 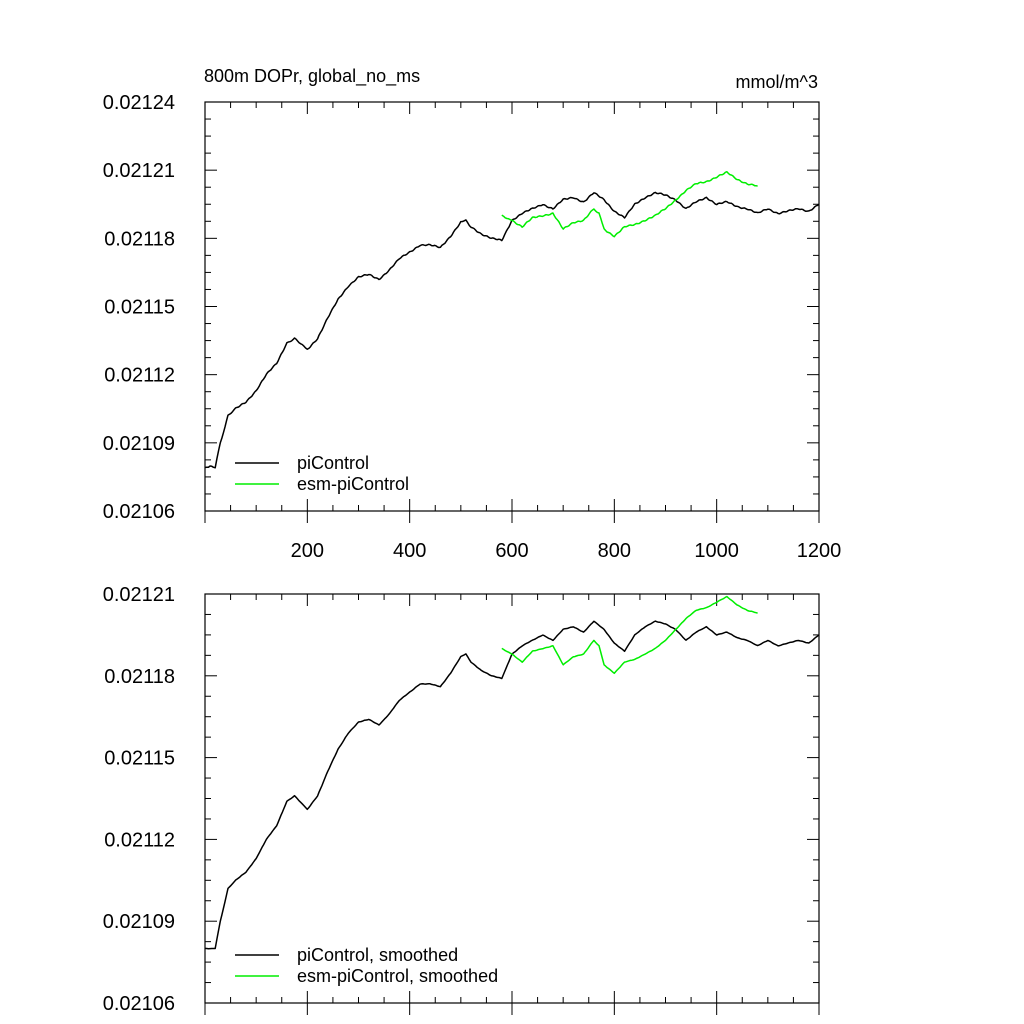 I want to click on units-label: mmol/m^3, so click(x=777, y=82).